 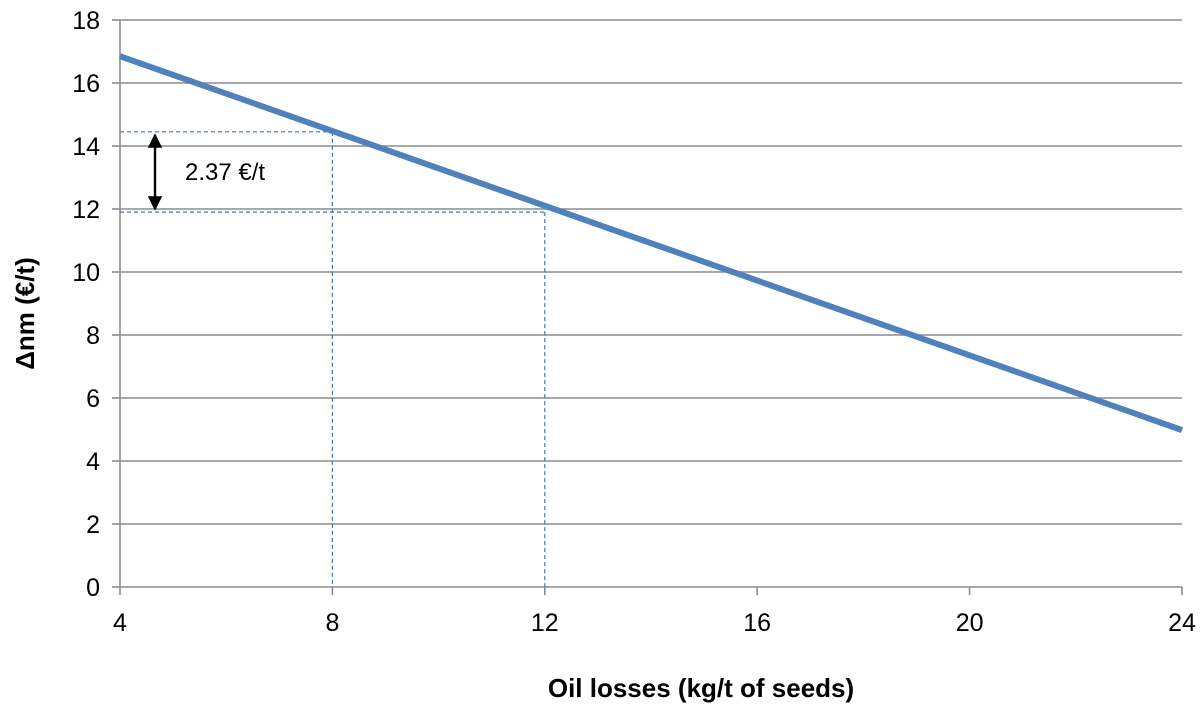 What do you see at coordinates (757, 623) in the screenshot?
I see `x-tick-label: 16` at bounding box center [757, 623].